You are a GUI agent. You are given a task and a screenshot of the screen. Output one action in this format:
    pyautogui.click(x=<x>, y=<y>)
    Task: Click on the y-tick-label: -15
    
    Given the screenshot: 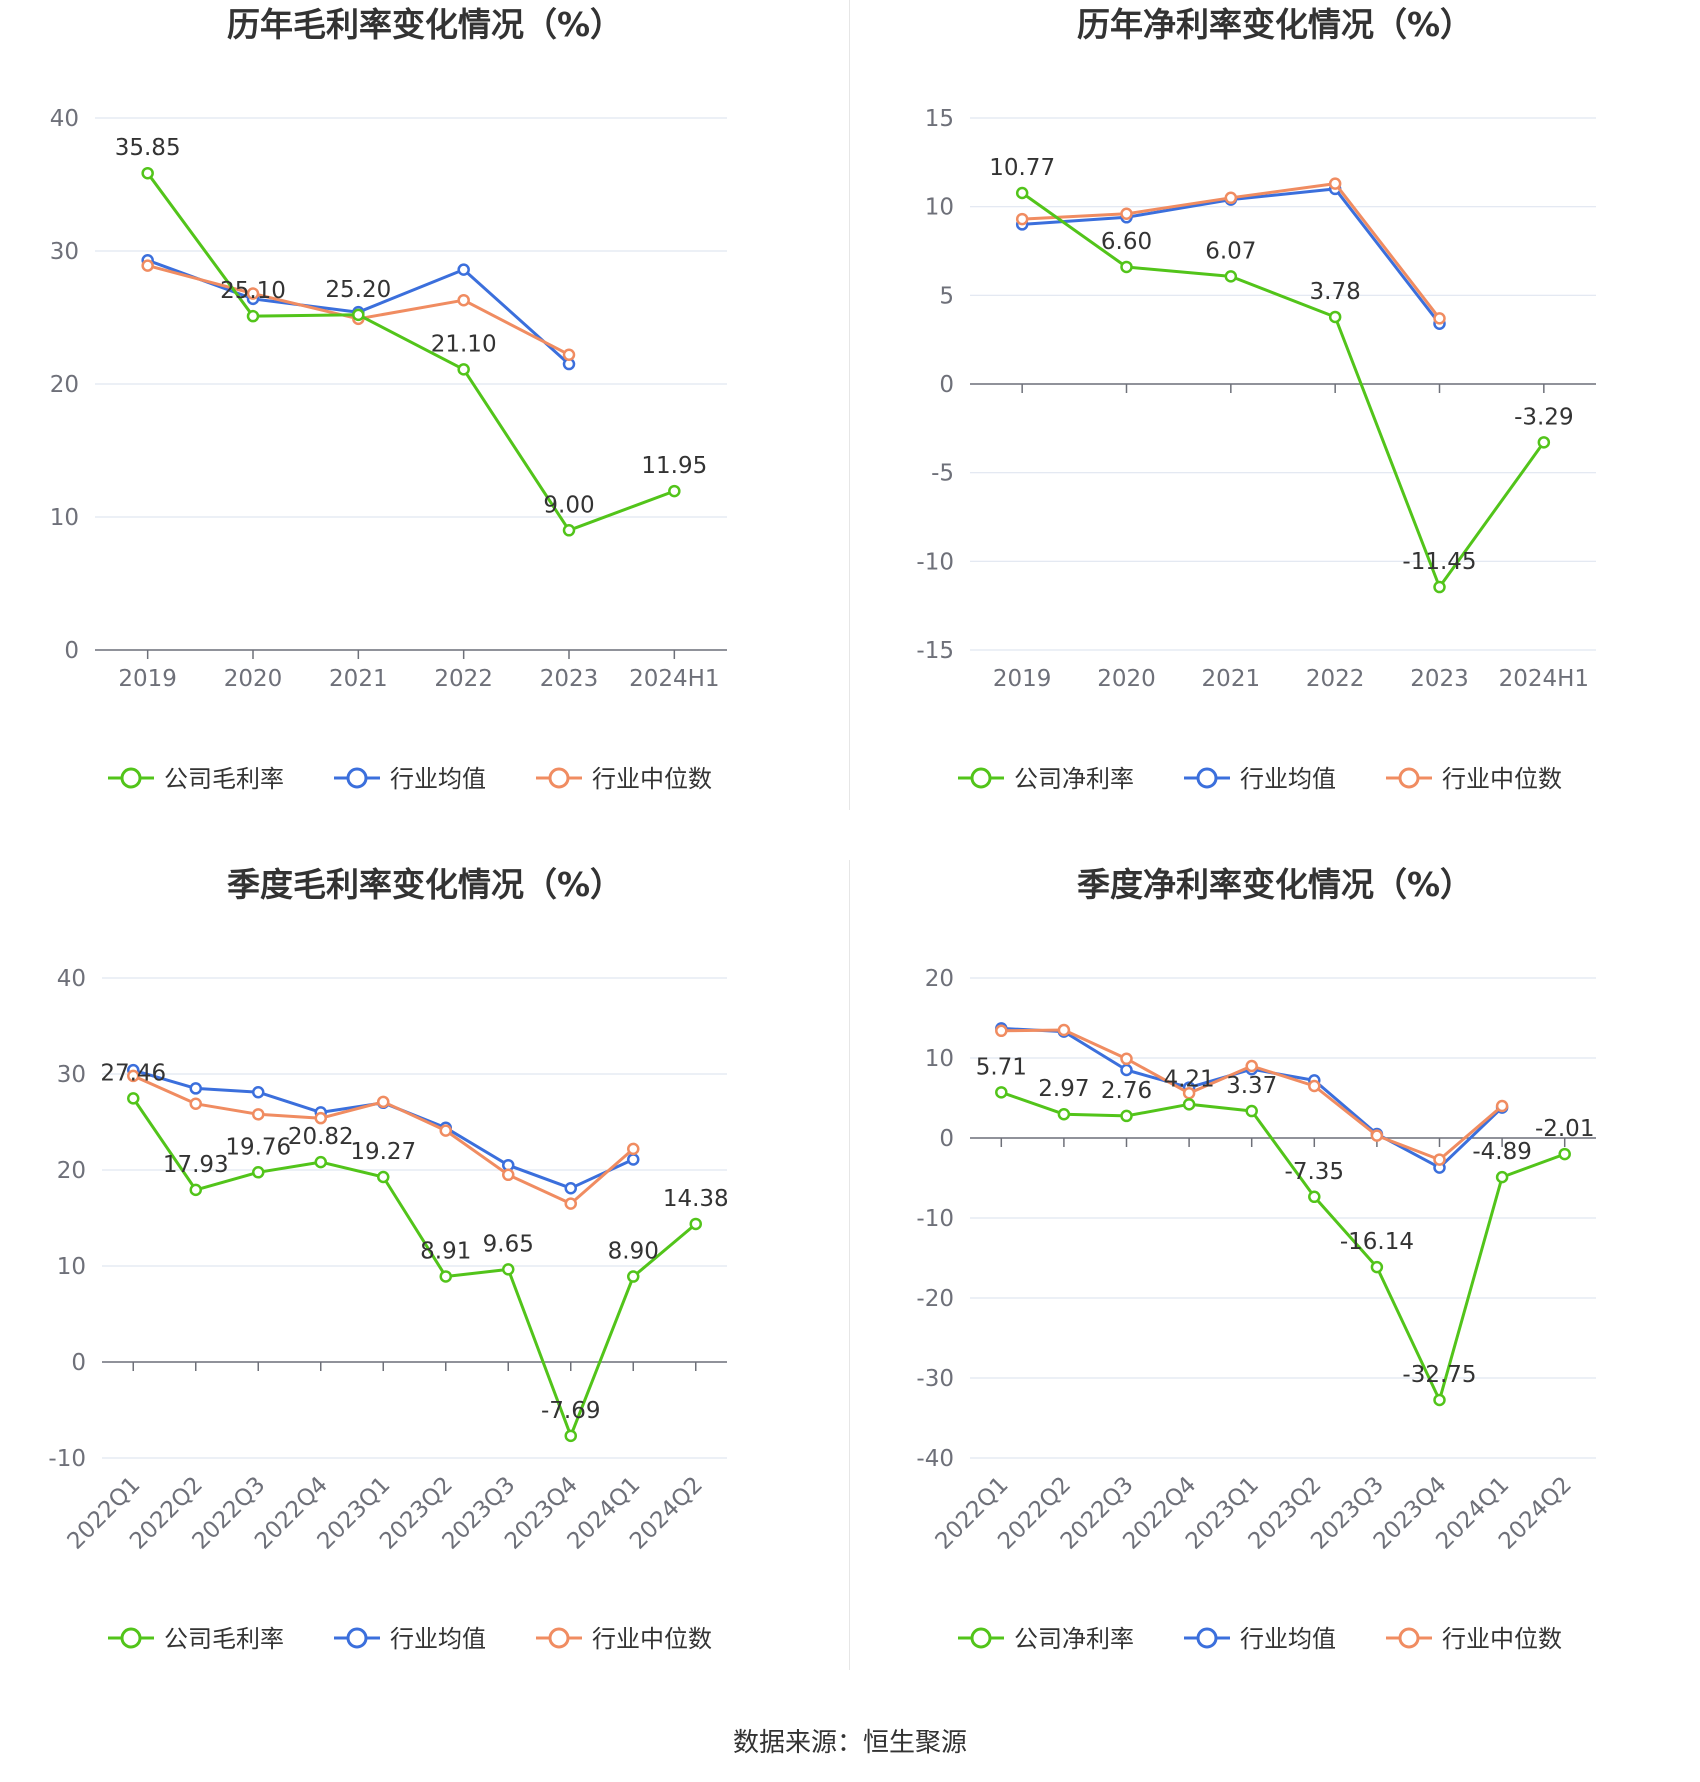 What is the action you would take?
    pyautogui.click(x=935, y=651)
    